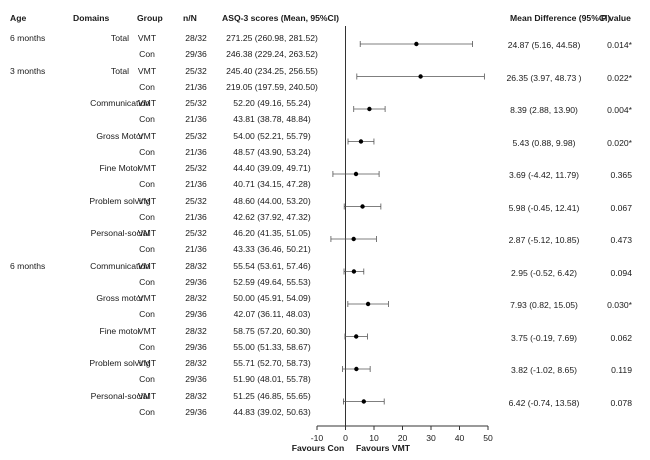 The image size is (650, 460). I want to click on row-score-vmt: 51.25 (46.85, 55.65), so click(272, 395).